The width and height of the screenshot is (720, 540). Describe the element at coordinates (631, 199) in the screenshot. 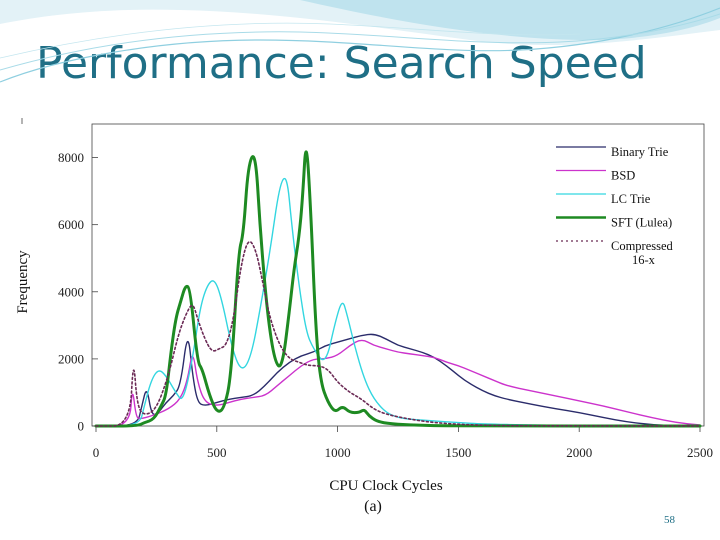

I see `legend-label: LC Trie` at that location.